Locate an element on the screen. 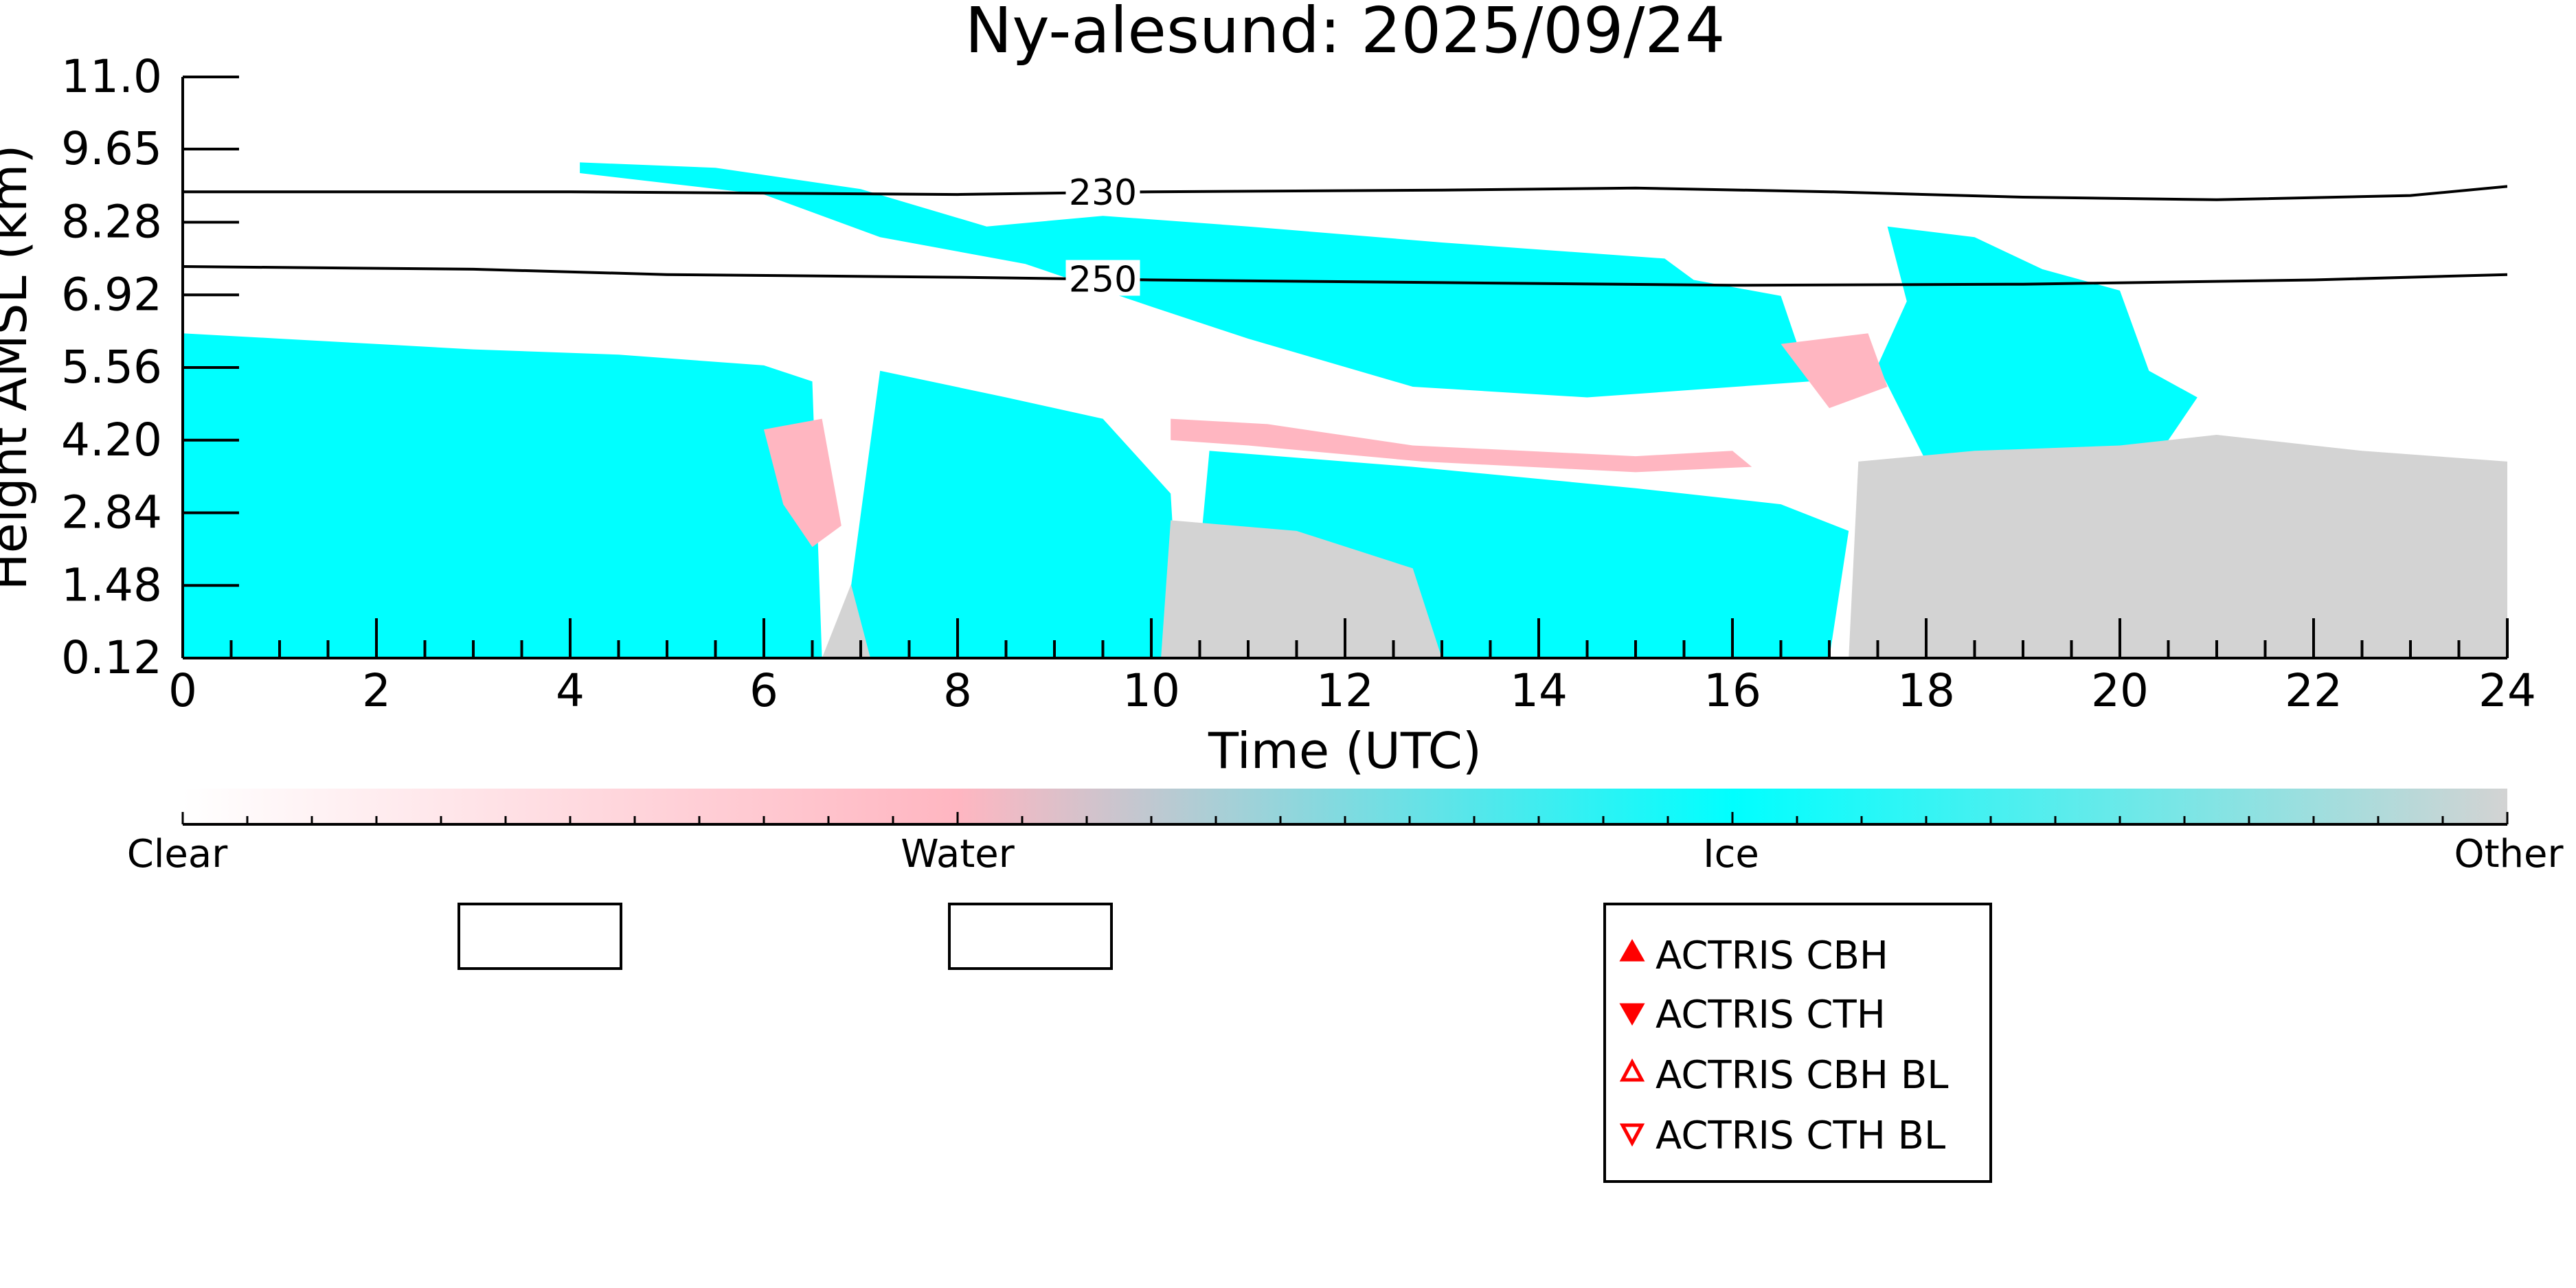 The height and width of the screenshot is (1288, 2576). legend-label-cbh: ACTRIS CBH is located at coordinates (1772, 956).